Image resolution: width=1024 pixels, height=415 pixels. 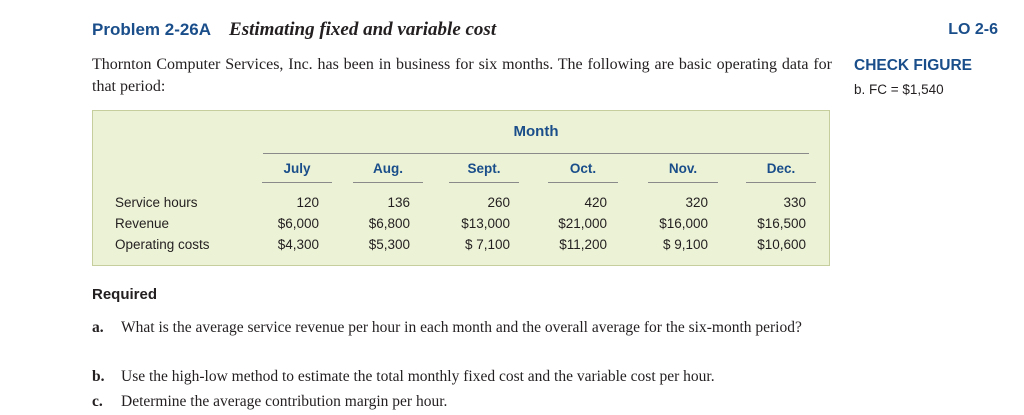 What do you see at coordinates (363, 29) in the screenshot?
I see `problem-title: Estimating fixed and variable cost` at bounding box center [363, 29].